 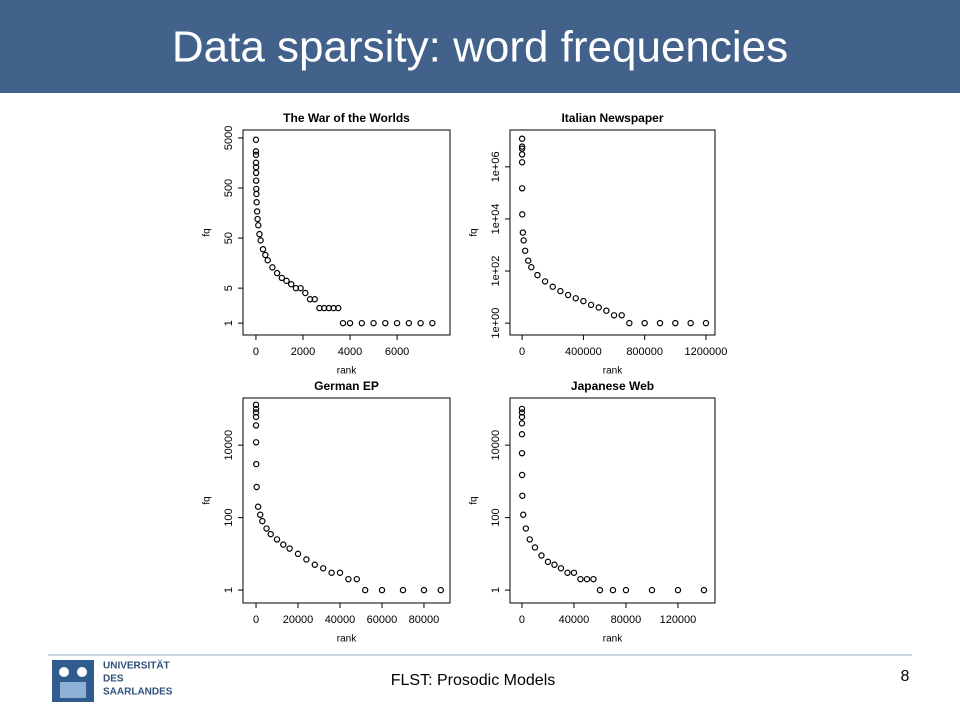 I want to click on slide-title: Data sparsity: word frequencies, so click(x=480, y=47).